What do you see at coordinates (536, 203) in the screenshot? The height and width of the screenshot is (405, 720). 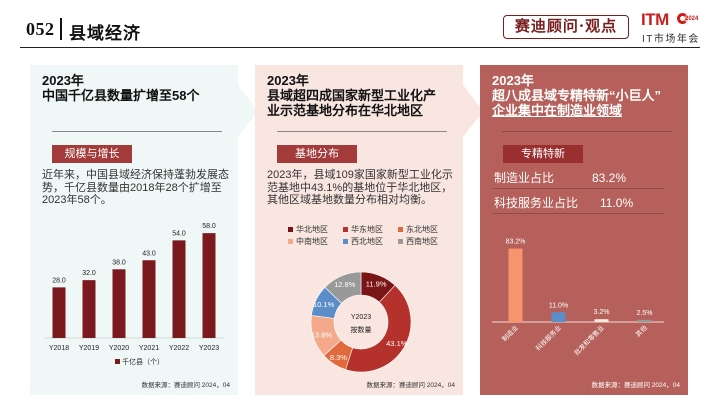 I see `stat-label: 科技服务业占比` at bounding box center [536, 203].